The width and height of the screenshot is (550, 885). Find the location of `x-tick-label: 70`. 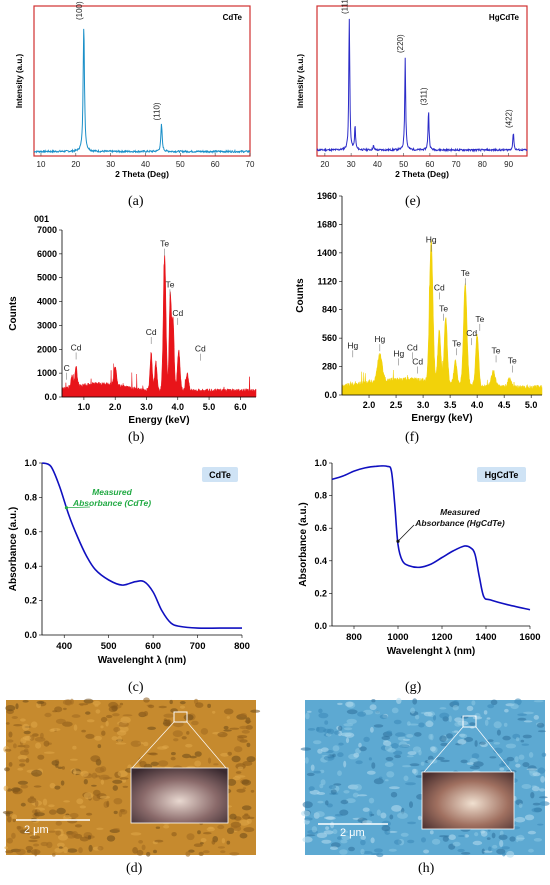

x-tick-label: 70 is located at coordinates (250, 164).